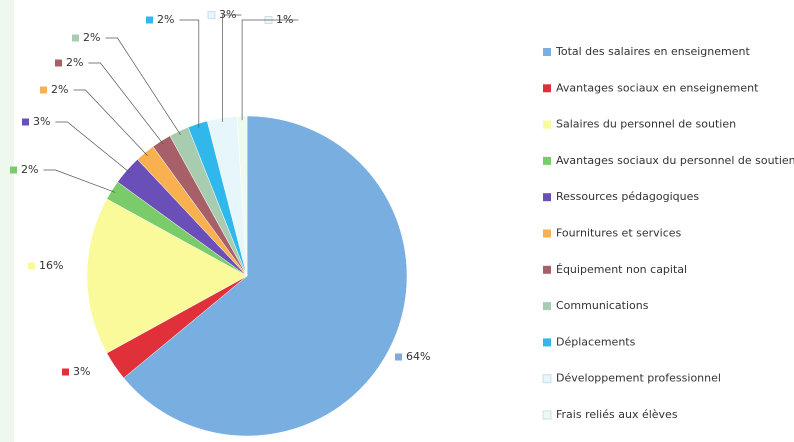  What do you see at coordinates (418, 356) in the screenshot?
I see `value-label: 64%` at bounding box center [418, 356].